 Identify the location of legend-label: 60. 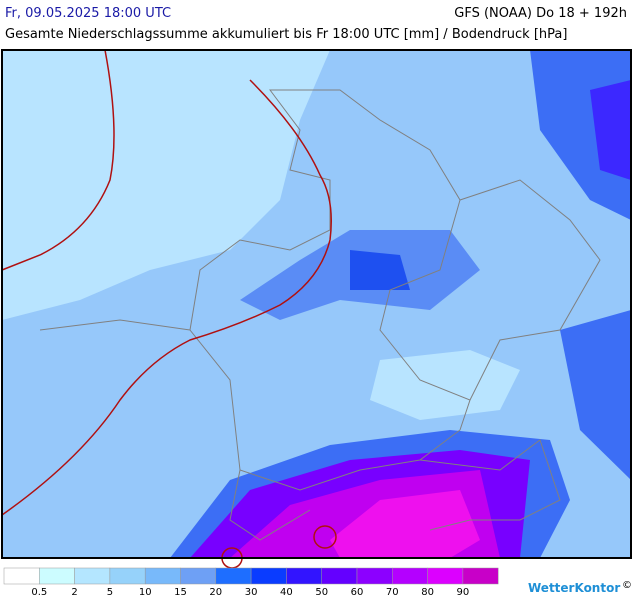
(357, 592).